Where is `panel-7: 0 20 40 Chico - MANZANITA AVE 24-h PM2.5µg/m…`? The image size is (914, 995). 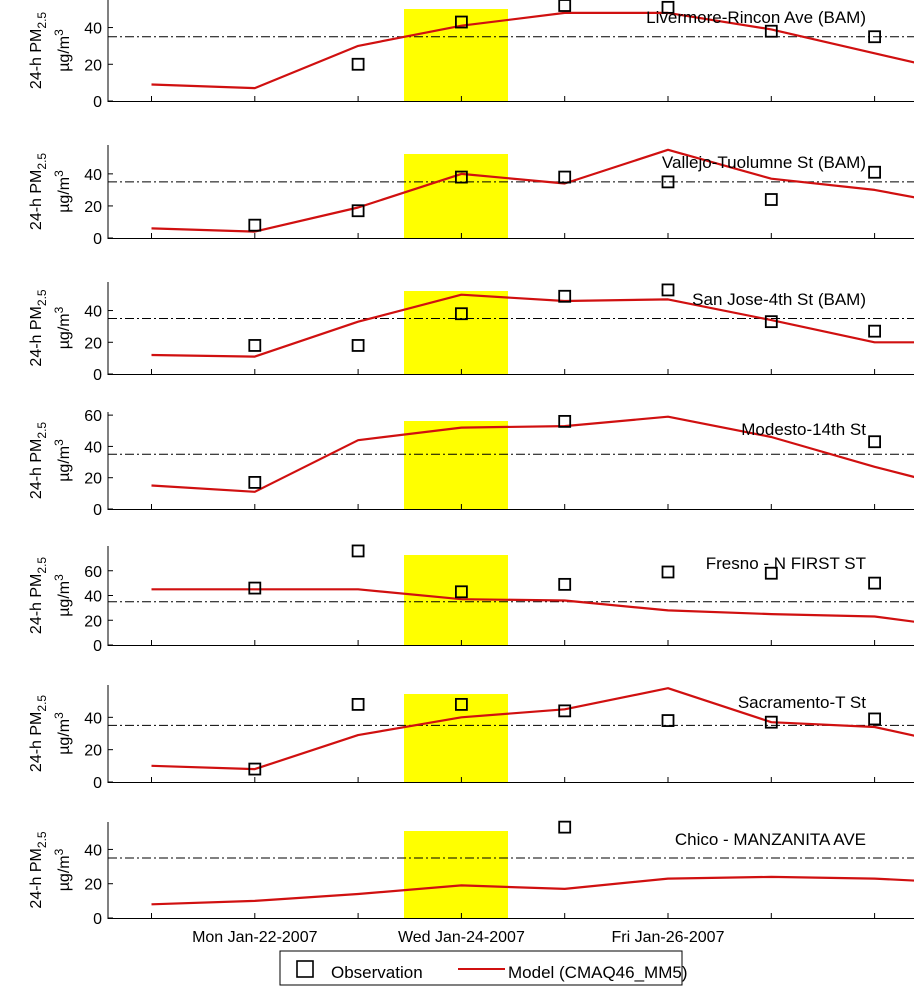
panel-7: 0 20 40 Chico - MANZANITA AVE 24-h PM2.5µg/m… is located at coordinates (471, 875).